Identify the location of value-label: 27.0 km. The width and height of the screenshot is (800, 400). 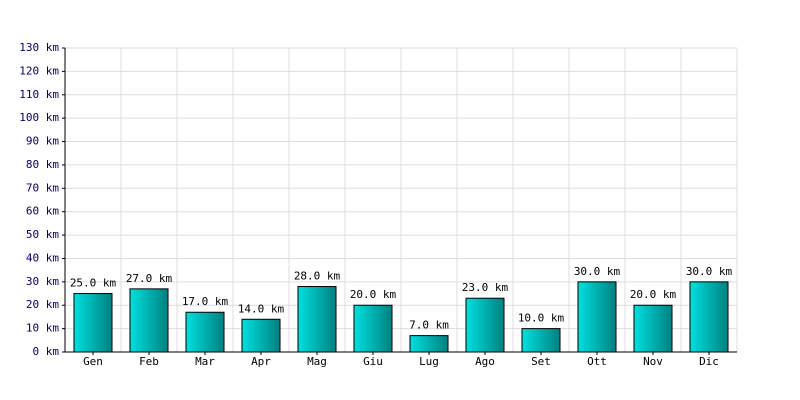
(149, 278).